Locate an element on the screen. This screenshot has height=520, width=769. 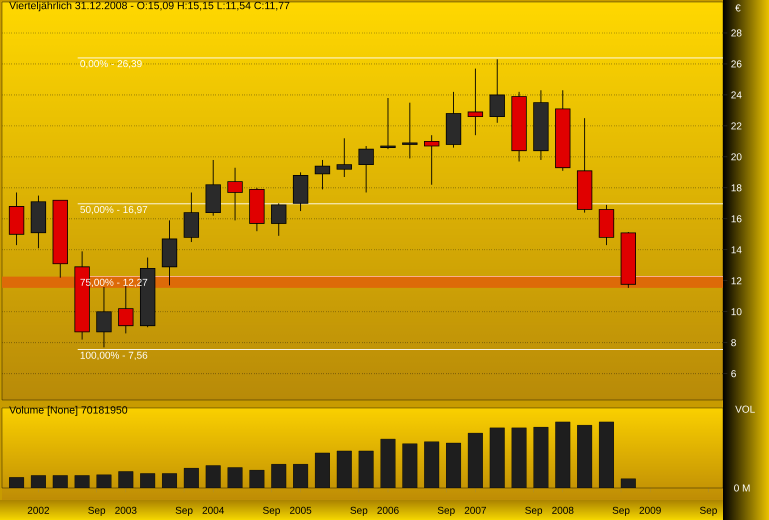
x-tick-label: 2009 is located at coordinates (650, 510).